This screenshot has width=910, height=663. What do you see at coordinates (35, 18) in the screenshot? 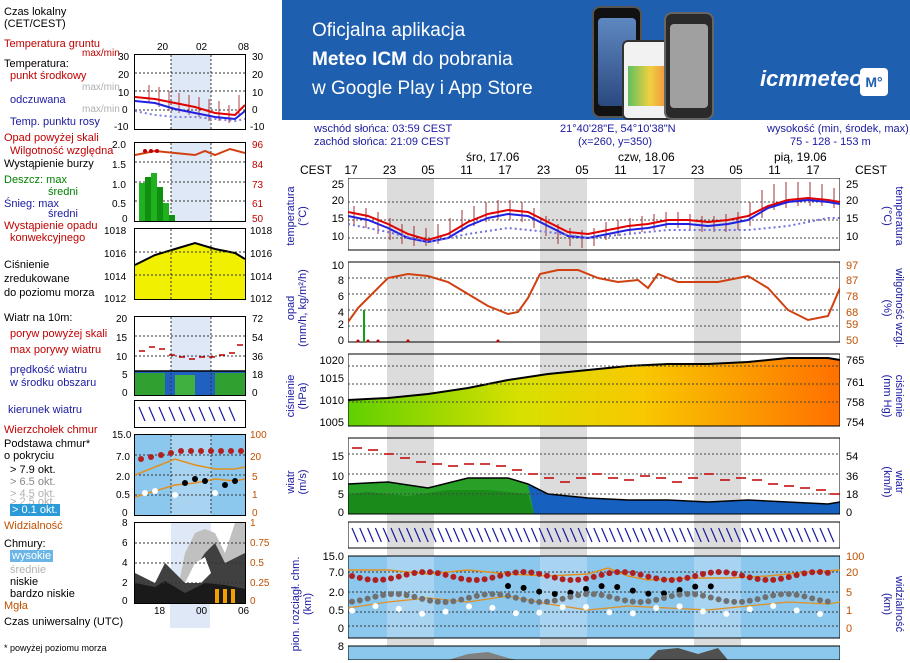
I see `local-time-label: Czas lokalny (CET/CEST)` at bounding box center [35, 18].